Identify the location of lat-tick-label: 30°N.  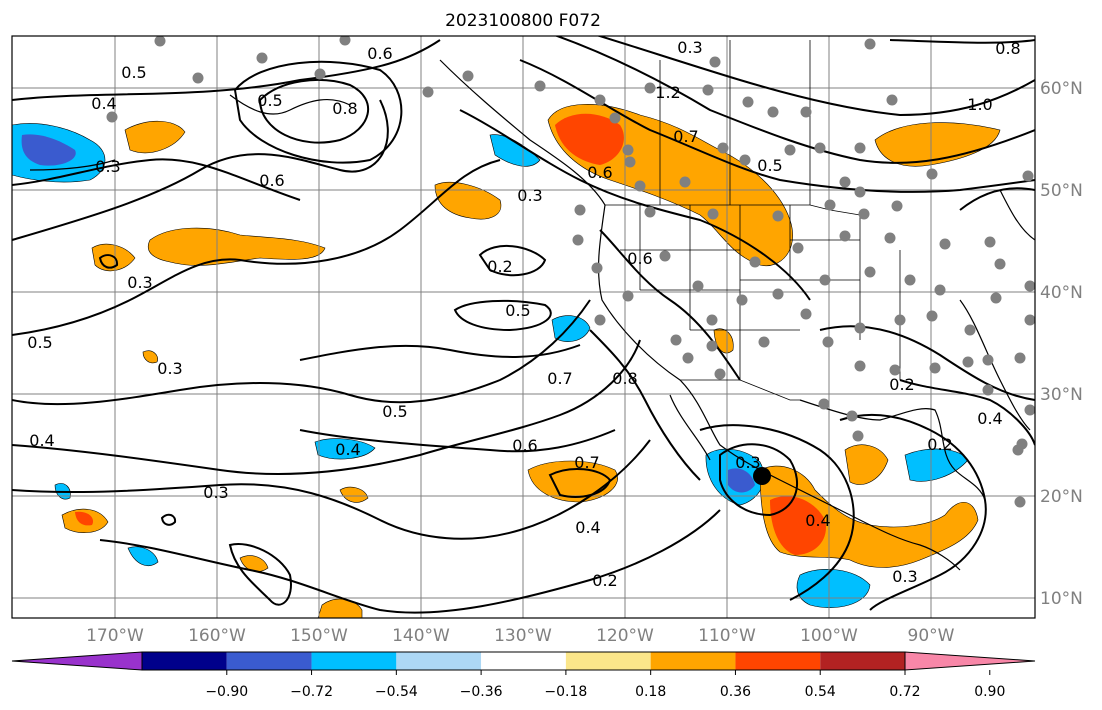
(1061, 395).